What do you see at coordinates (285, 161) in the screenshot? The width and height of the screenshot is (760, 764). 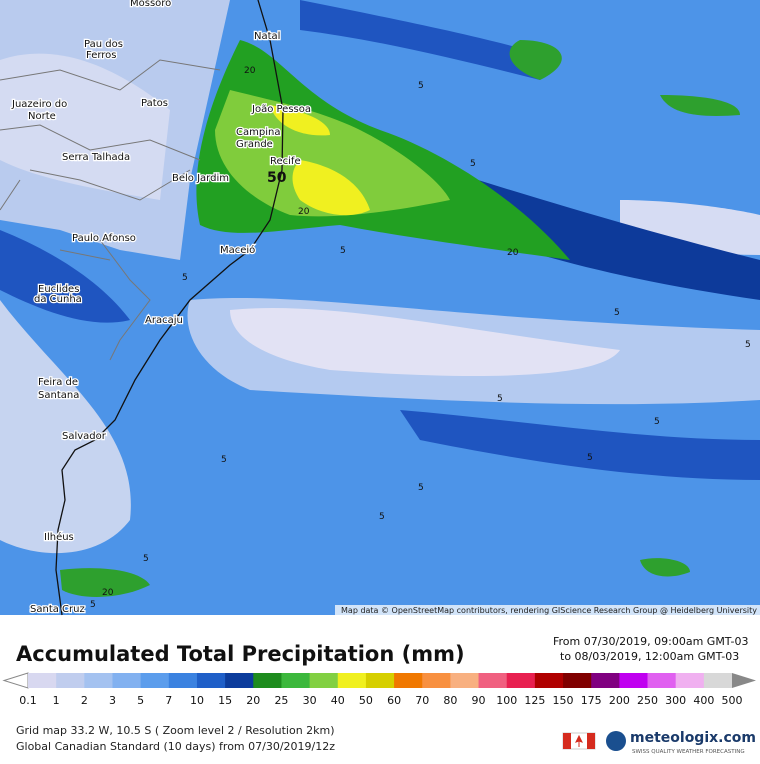 I see `city-label: Recife` at bounding box center [285, 161].